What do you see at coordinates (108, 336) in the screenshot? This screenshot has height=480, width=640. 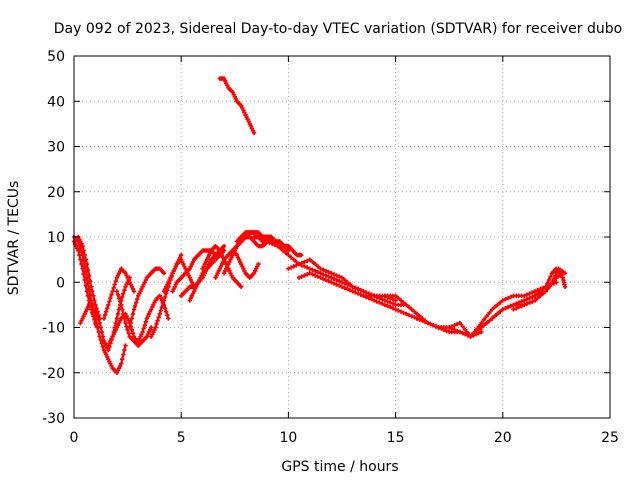 I see `series-sat-e` at bounding box center [108, 336].